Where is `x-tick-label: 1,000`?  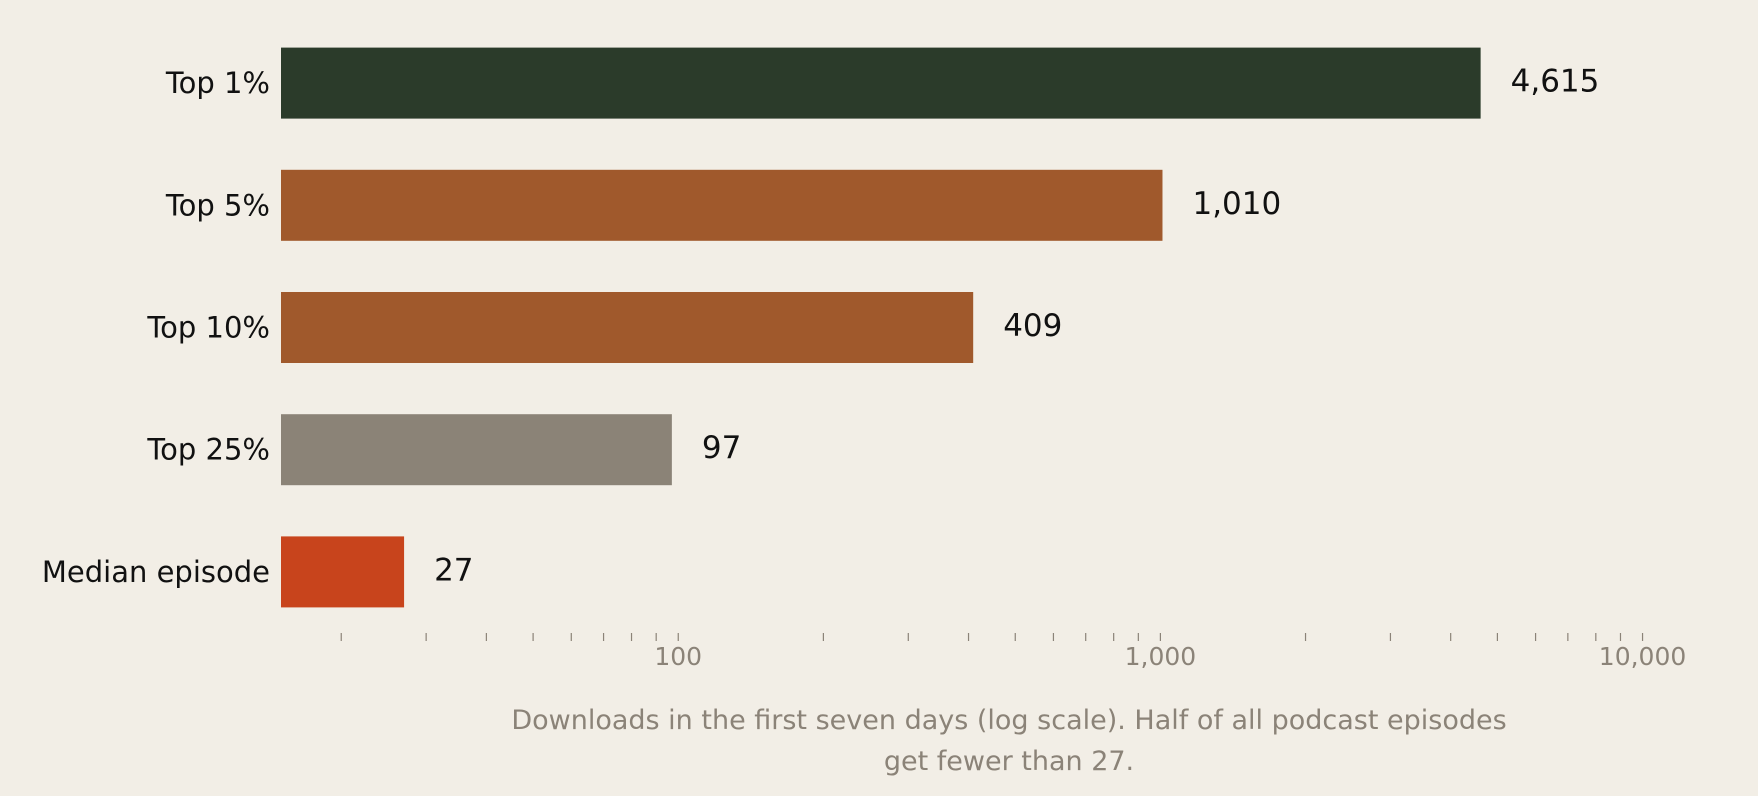
x-tick-label: 1,000 is located at coordinates (1161, 656).